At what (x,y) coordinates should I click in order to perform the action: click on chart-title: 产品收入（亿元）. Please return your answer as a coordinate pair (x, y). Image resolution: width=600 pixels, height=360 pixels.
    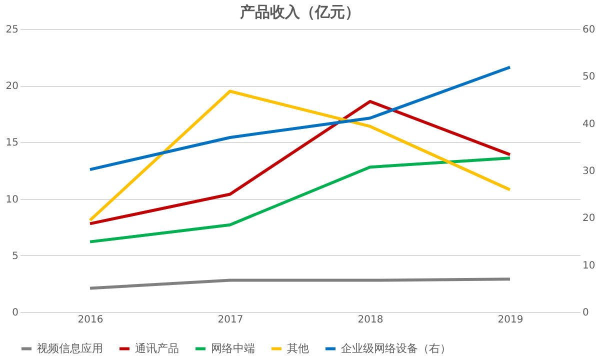
    Looking at the image, I should click on (299, 12).